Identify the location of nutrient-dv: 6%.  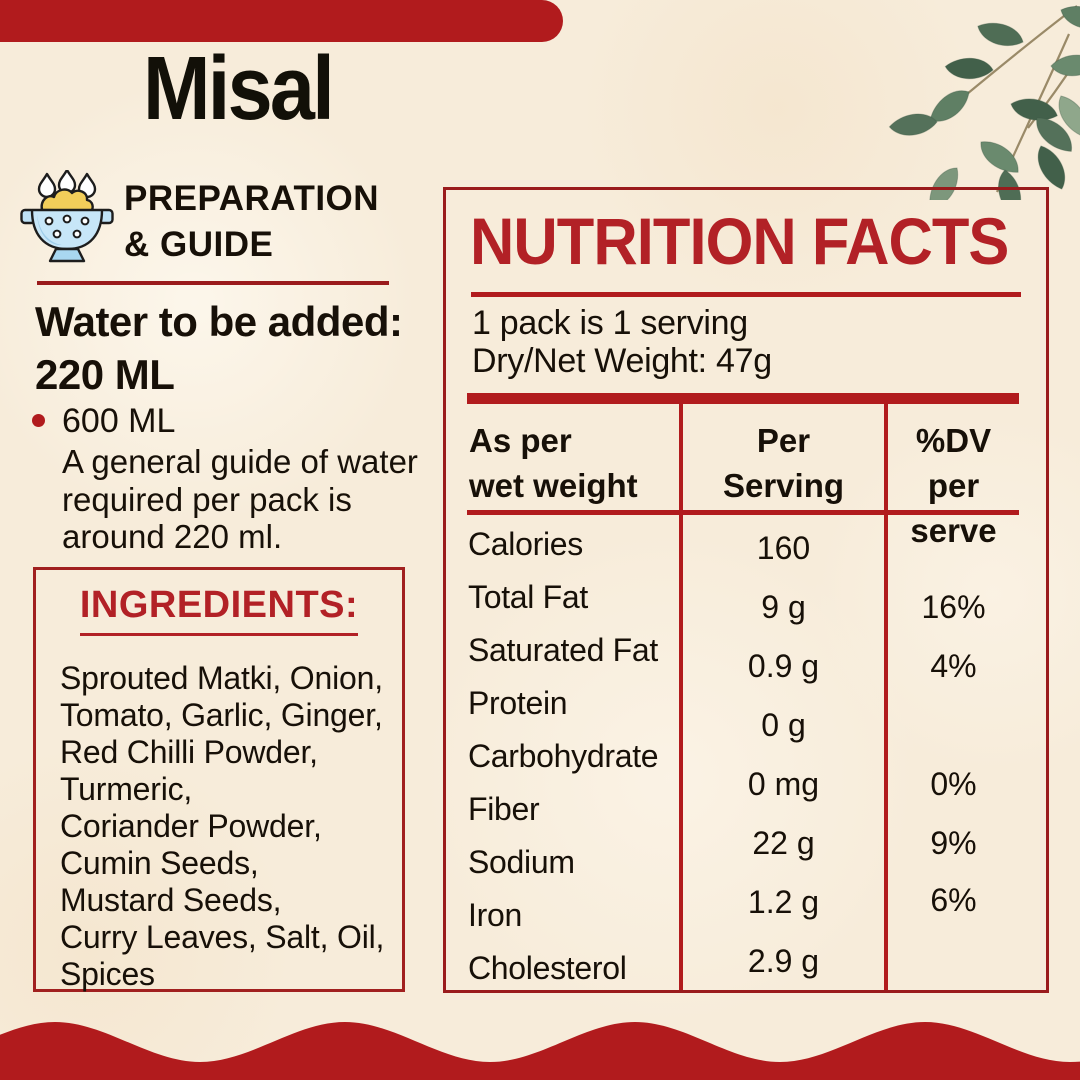
(953, 900).